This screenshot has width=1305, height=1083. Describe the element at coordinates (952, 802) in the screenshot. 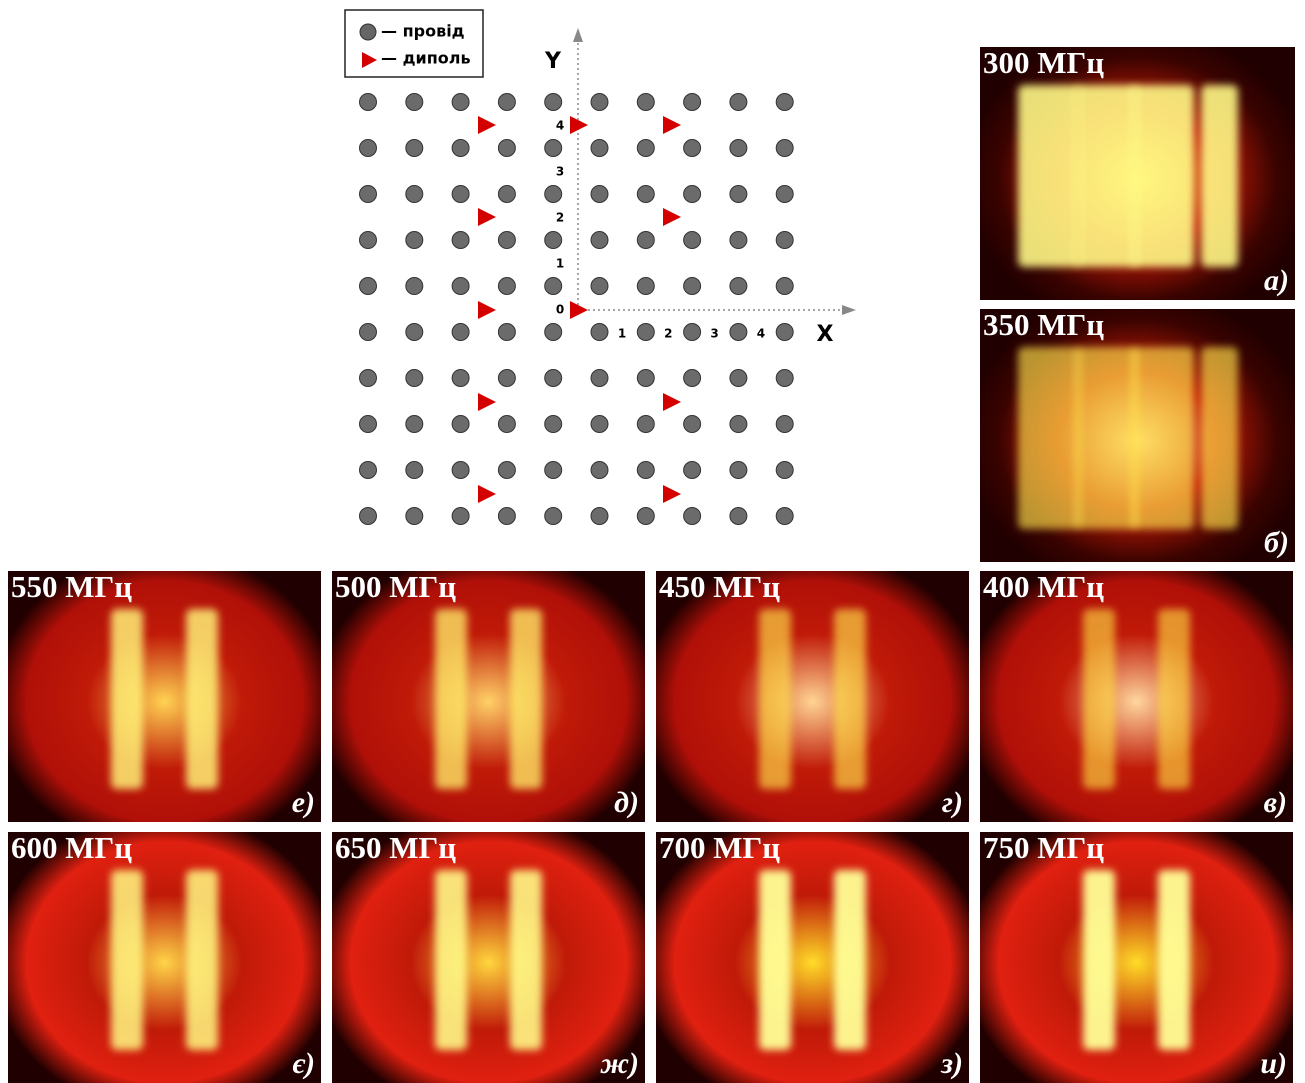

I see `panel-letter: г)` at that location.